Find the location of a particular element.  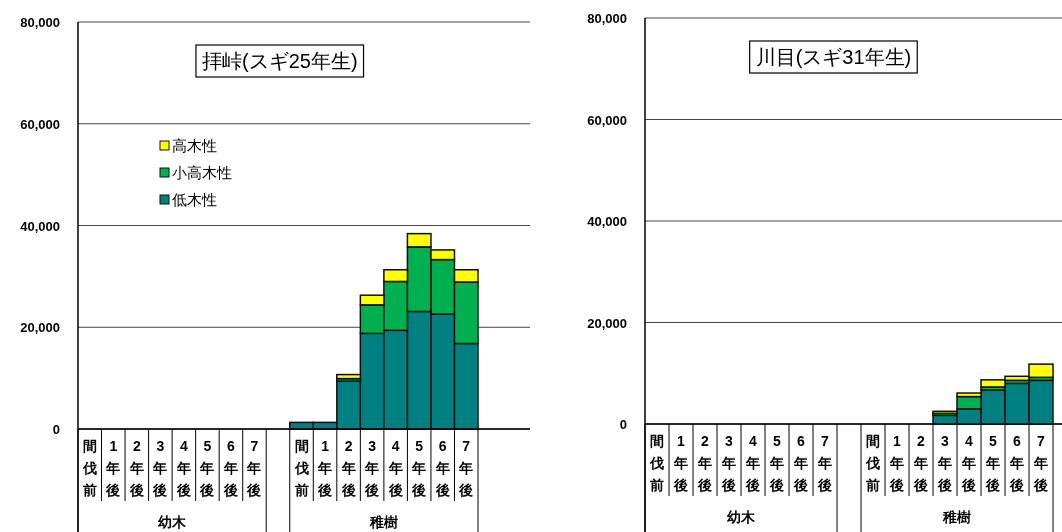

legend-label: 小高木性 is located at coordinates (202, 172).